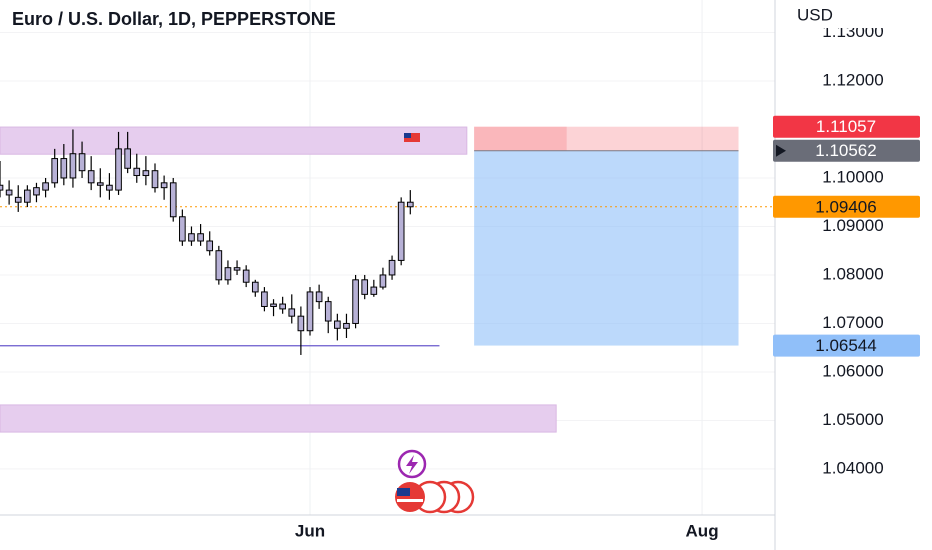 This screenshot has height=550, width=932. What do you see at coordinates (852, 225) in the screenshot?
I see `y-tick-label: 1.09000` at bounding box center [852, 225].